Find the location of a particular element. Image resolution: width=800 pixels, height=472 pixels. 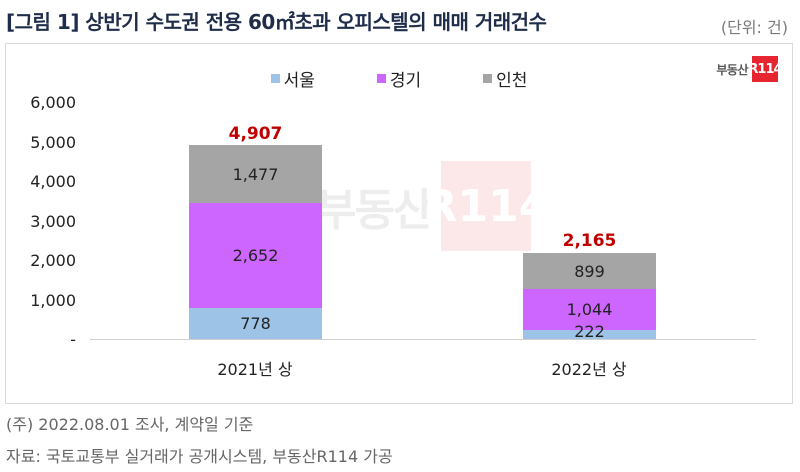

y-tick-1000: 1,000 is located at coordinates (53, 300).